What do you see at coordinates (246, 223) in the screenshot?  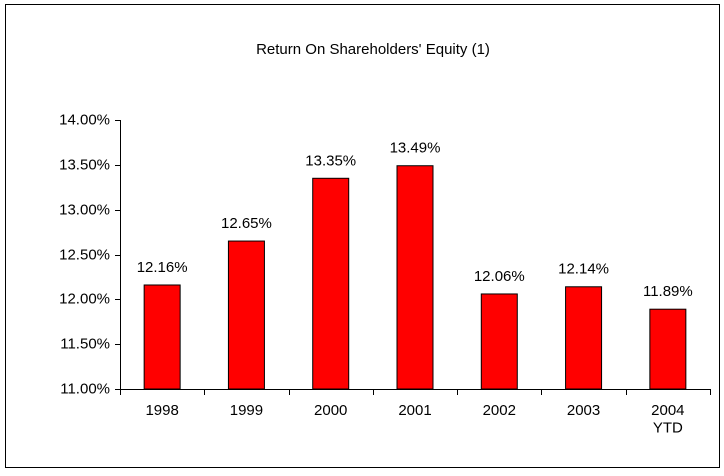 I see `value-label: 12.65%` at bounding box center [246, 223].